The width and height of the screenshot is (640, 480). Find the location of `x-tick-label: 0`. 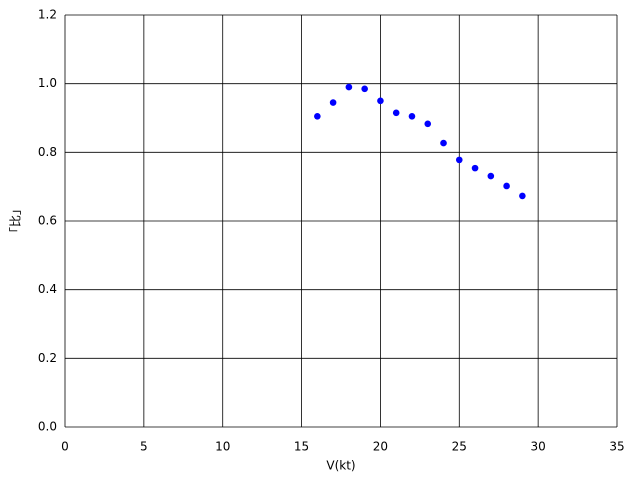

x-tick-label: 0 is located at coordinates (65, 447).